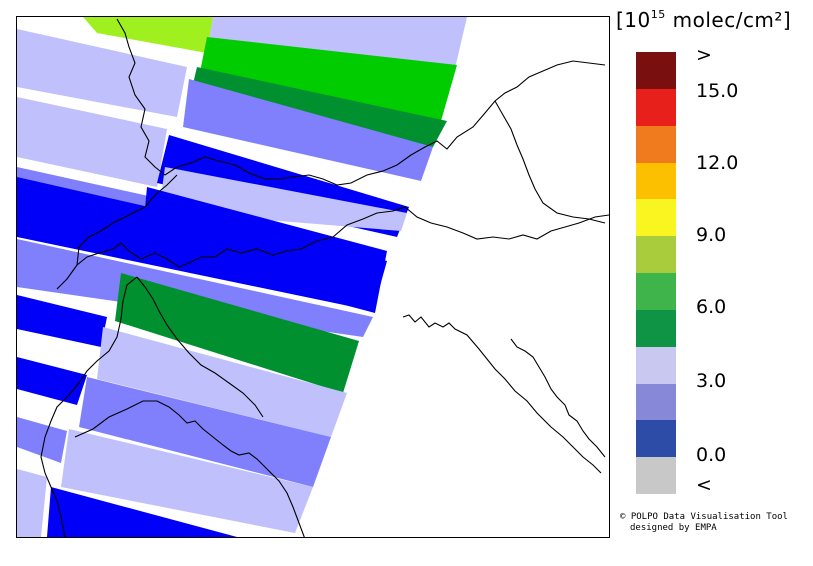 This screenshot has height=566, width=813. What do you see at coordinates (502, 394) in the screenshot?
I see `coastline-adriatic` at bounding box center [502, 394].